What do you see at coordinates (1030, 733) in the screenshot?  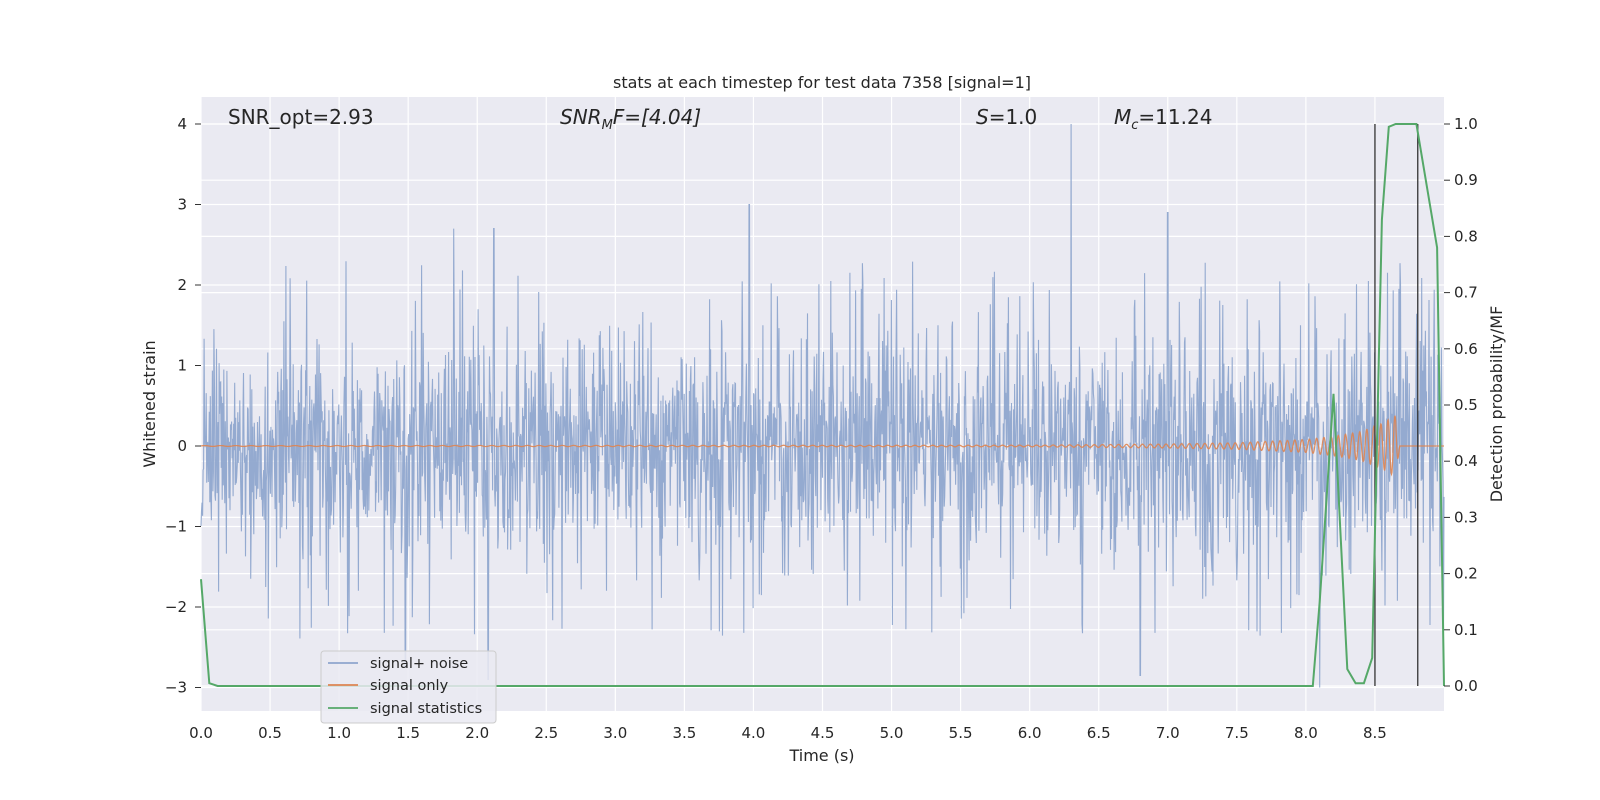 I see `x-tick-label: 6.0` at bounding box center [1030, 733].